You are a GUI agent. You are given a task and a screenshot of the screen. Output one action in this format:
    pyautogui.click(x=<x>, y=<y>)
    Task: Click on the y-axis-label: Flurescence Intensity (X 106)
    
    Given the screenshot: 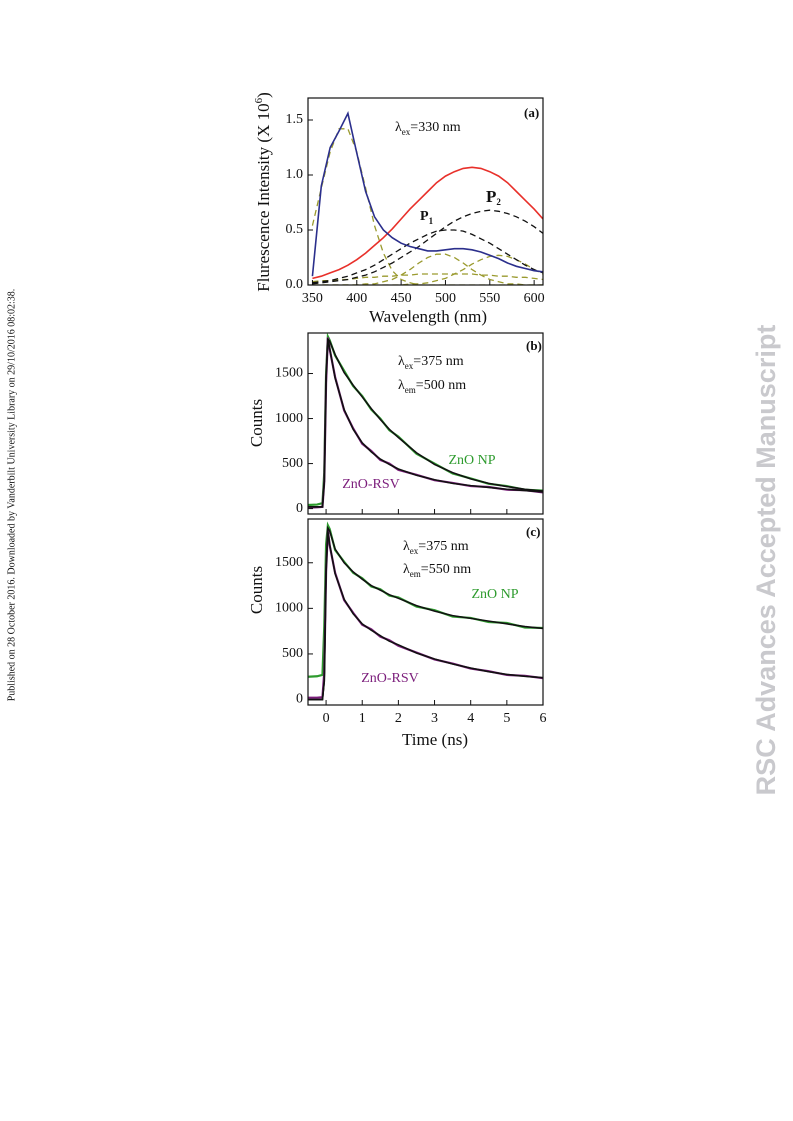 What is the action you would take?
    pyautogui.click(x=263, y=192)
    